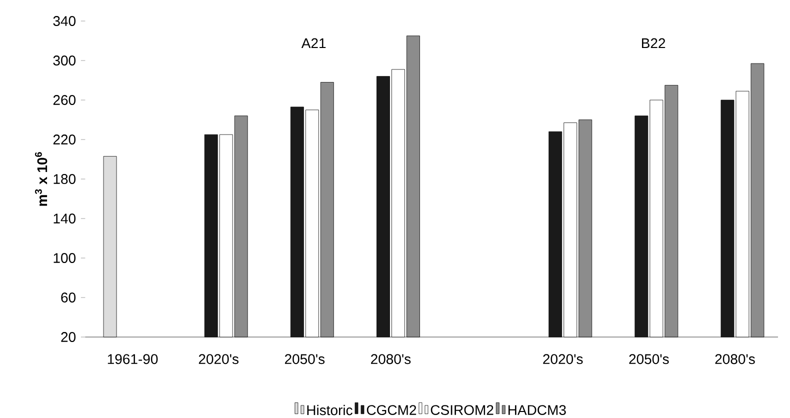  I want to click on y-tick-label: 100, so click(65, 258).